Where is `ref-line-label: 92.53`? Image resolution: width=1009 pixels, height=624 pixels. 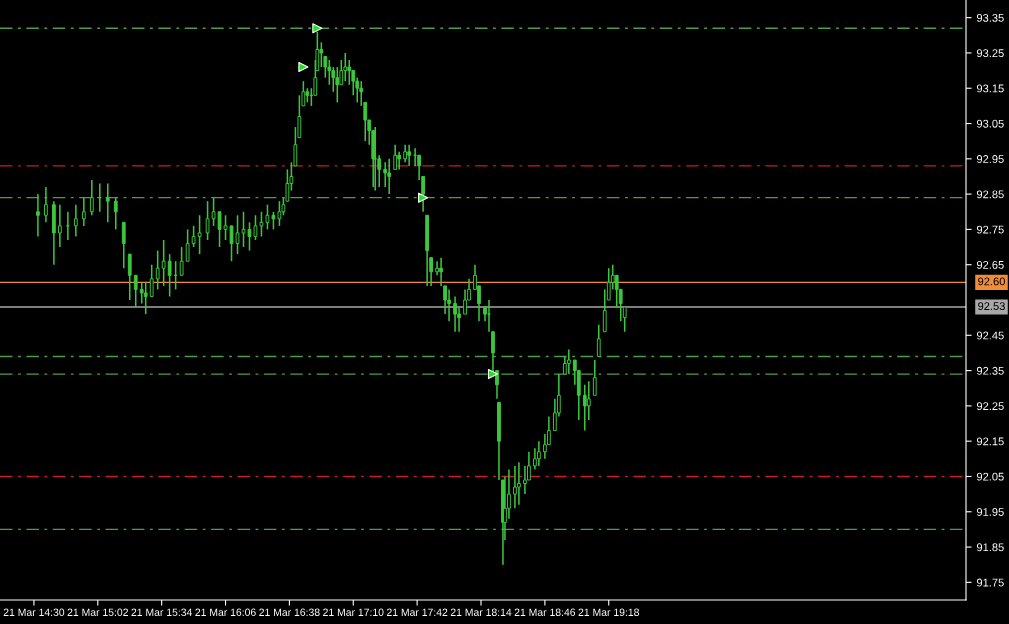
ref-line-label: 92.53 is located at coordinates (991, 306).